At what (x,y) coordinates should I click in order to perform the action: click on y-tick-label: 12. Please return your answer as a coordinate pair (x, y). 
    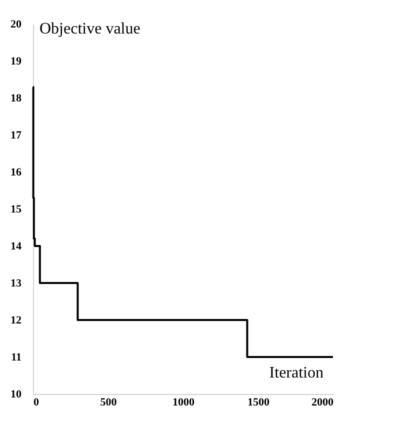
    Looking at the image, I should click on (16, 320).